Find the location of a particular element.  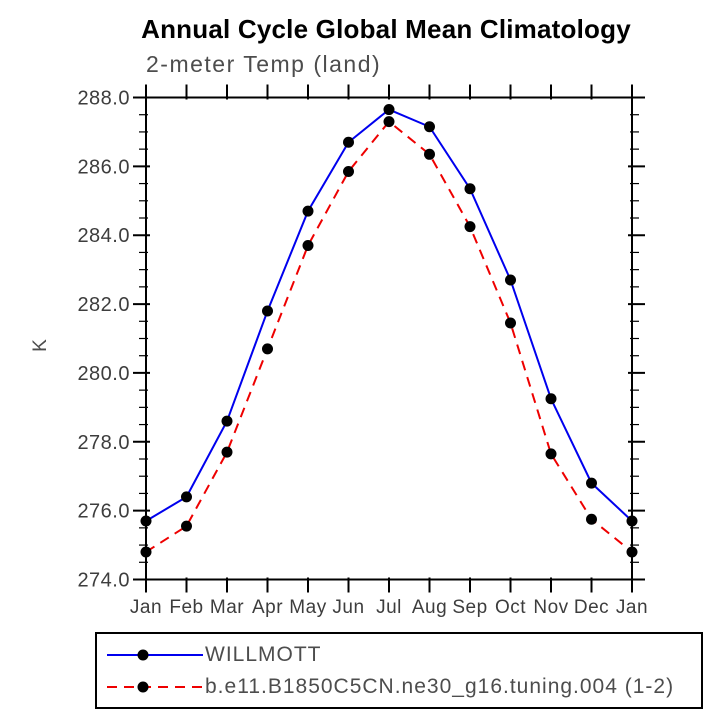

y-tick-label: 288.0 is located at coordinates (103, 99).